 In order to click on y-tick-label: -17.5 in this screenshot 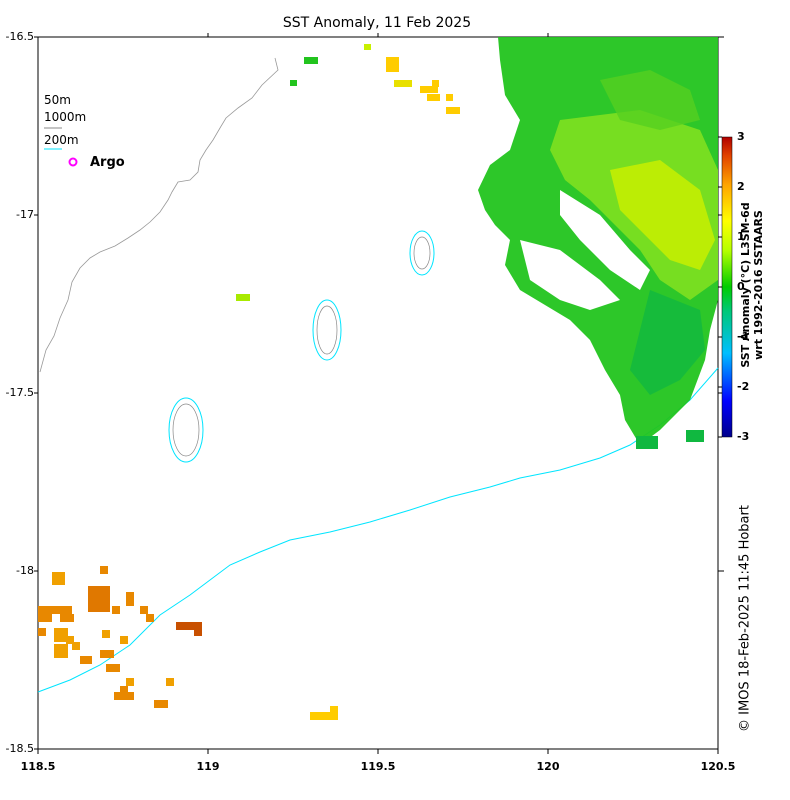, I will do `click(19, 392)`.